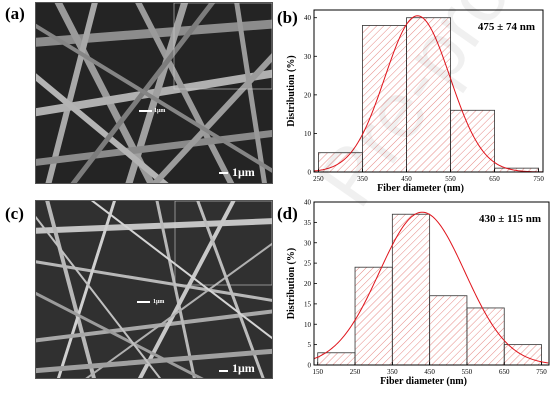 The height and width of the screenshot is (406, 554). I want to click on y-tick-label-d-35: 35, so click(308, 223).